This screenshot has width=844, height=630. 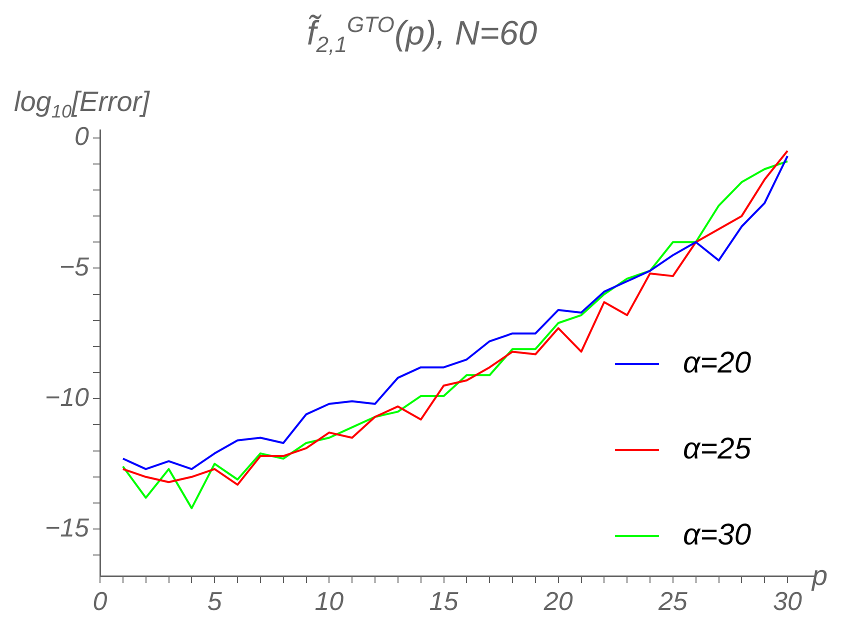 What do you see at coordinates (214, 601) in the screenshot?
I see `x-tick-label: 5` at bounding box center [214, 601].